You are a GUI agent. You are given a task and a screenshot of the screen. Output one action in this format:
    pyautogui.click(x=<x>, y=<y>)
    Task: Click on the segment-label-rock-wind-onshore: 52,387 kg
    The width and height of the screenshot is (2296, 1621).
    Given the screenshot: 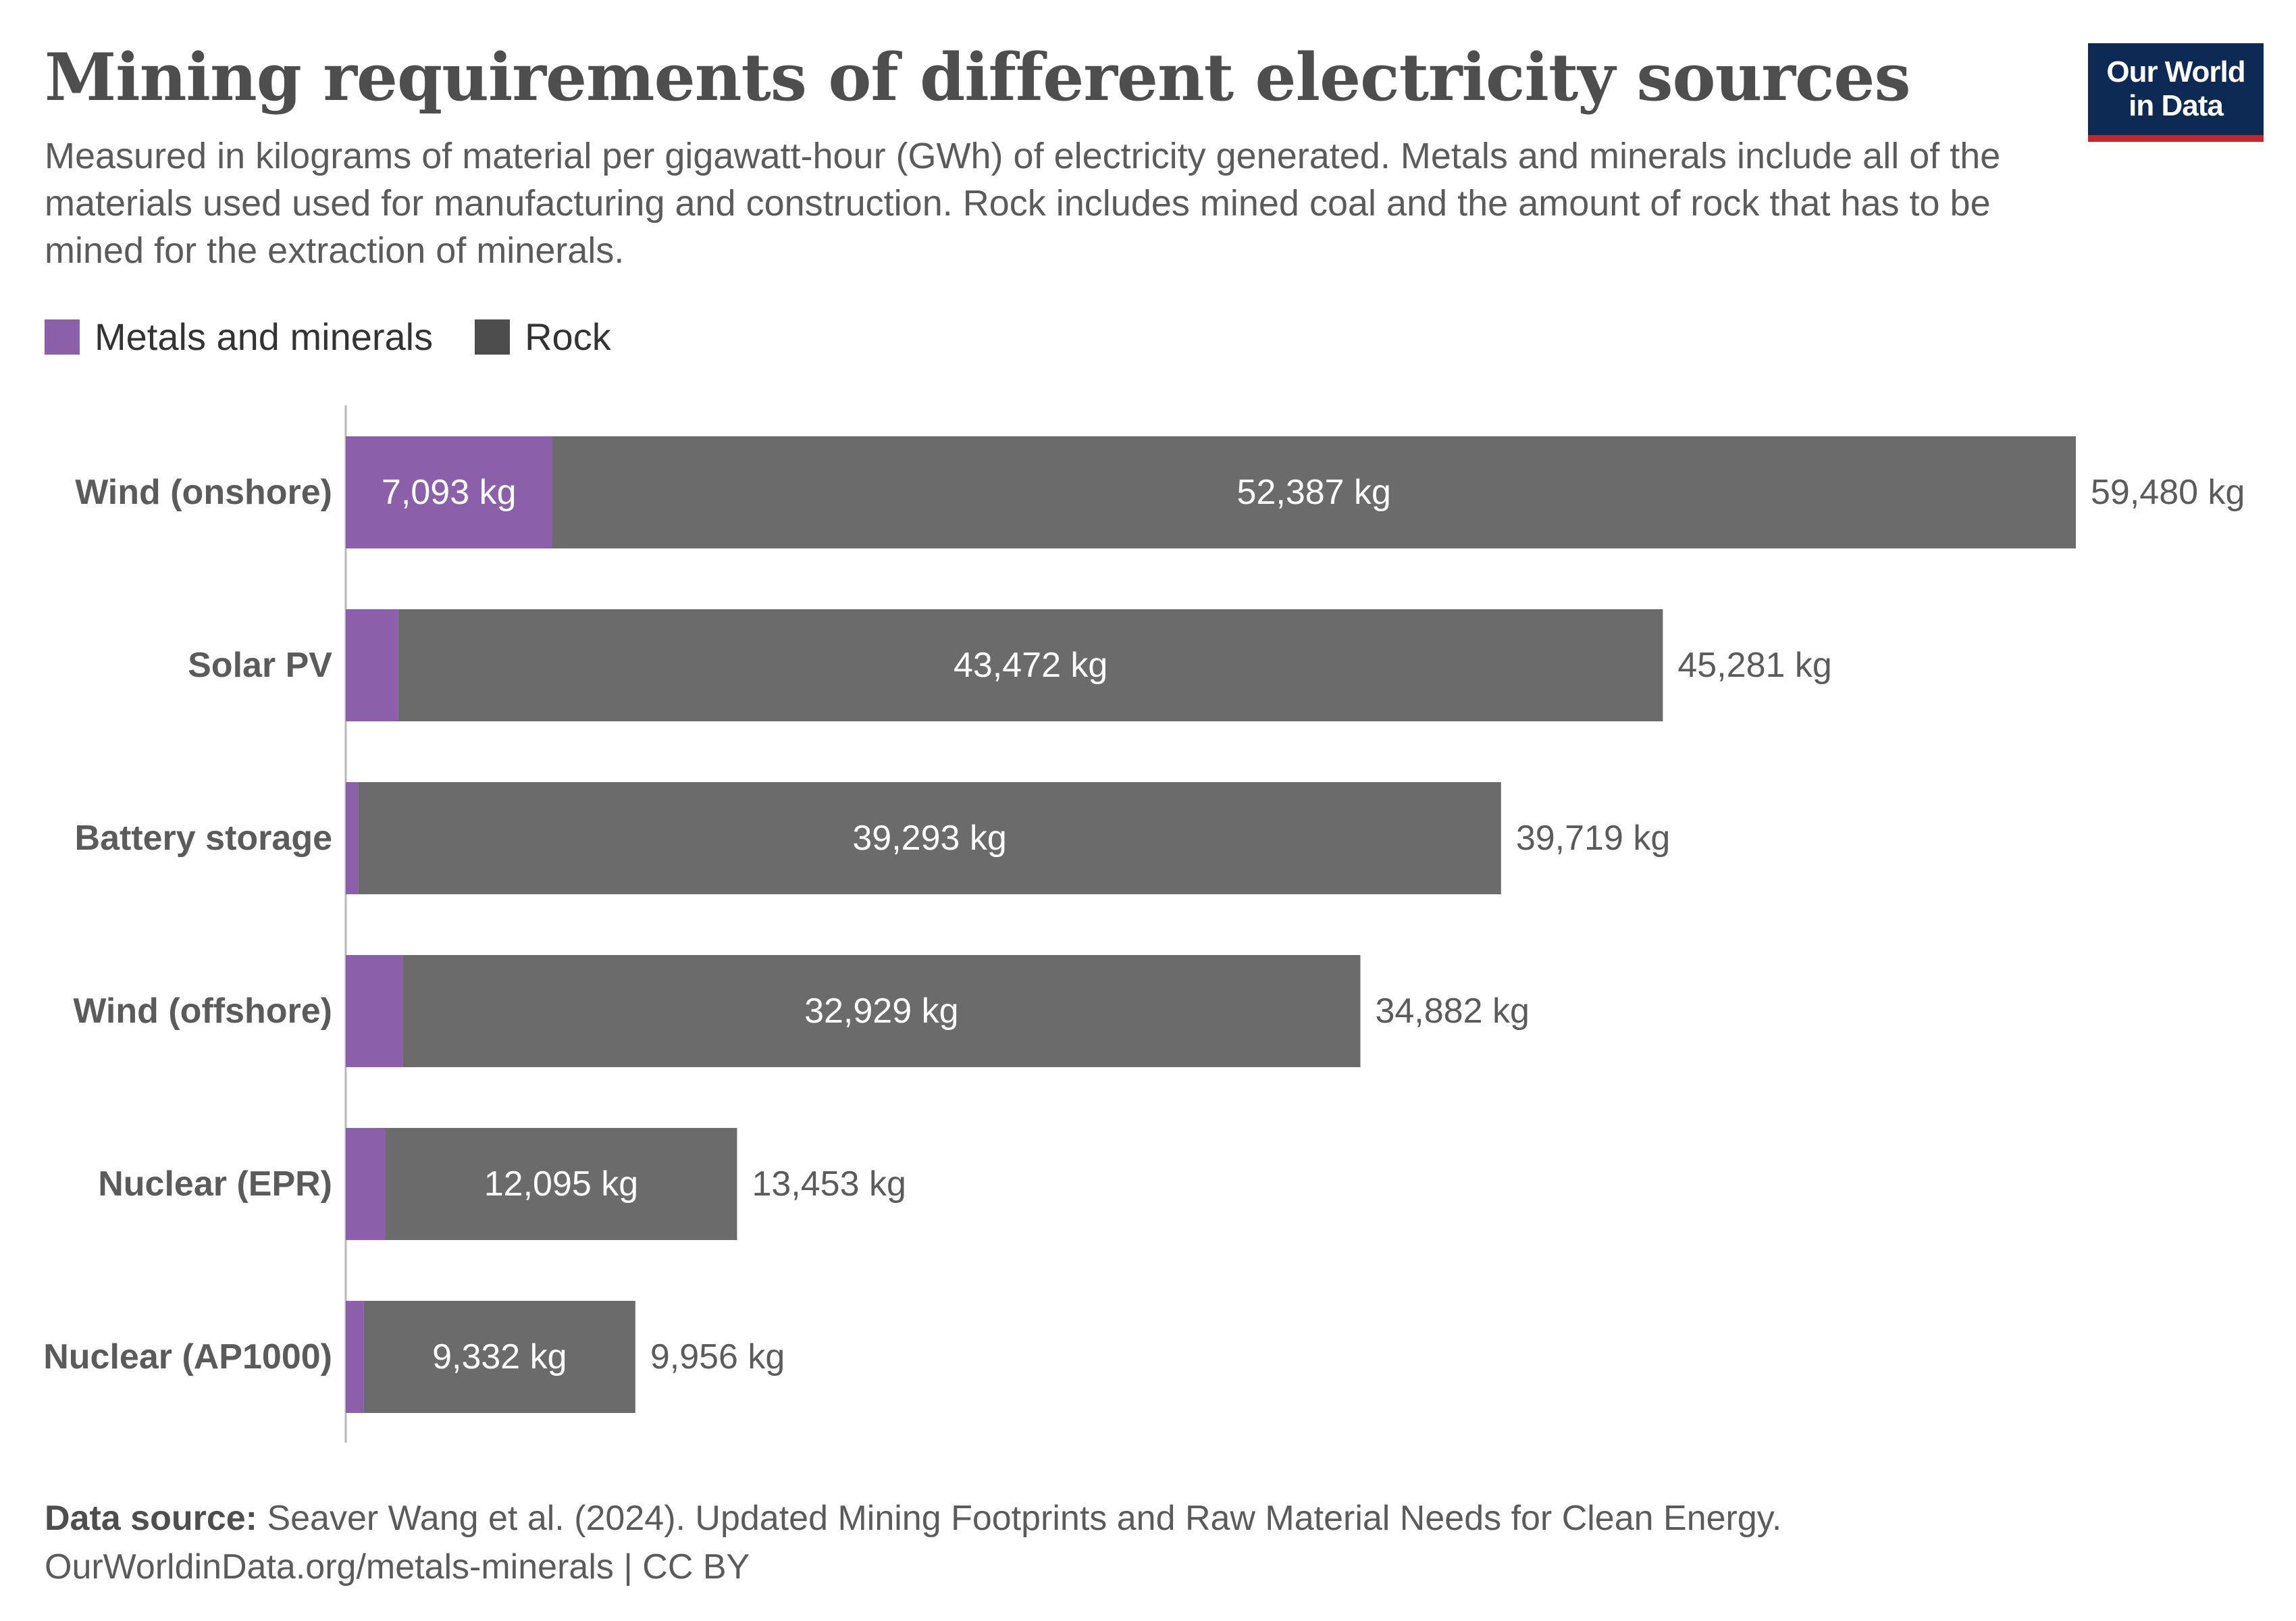 What is the action you would take?
    pyautogui.click(x=1314, y=492)
    